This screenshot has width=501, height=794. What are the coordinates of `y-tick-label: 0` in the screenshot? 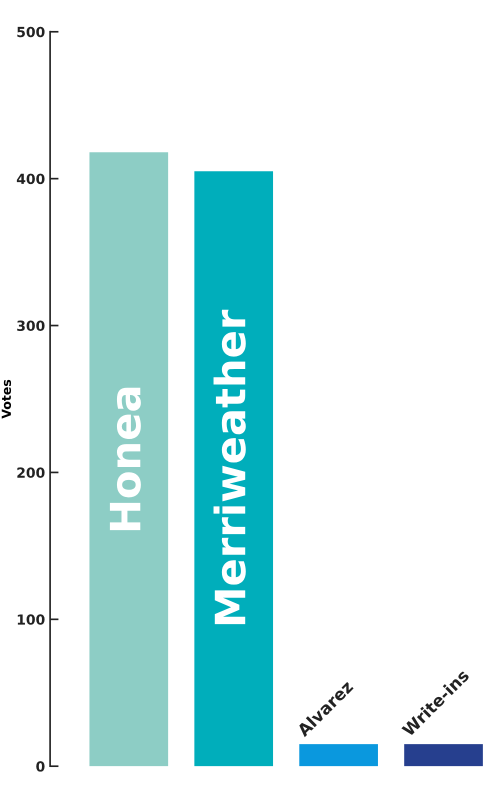 It's located at (40, 766).